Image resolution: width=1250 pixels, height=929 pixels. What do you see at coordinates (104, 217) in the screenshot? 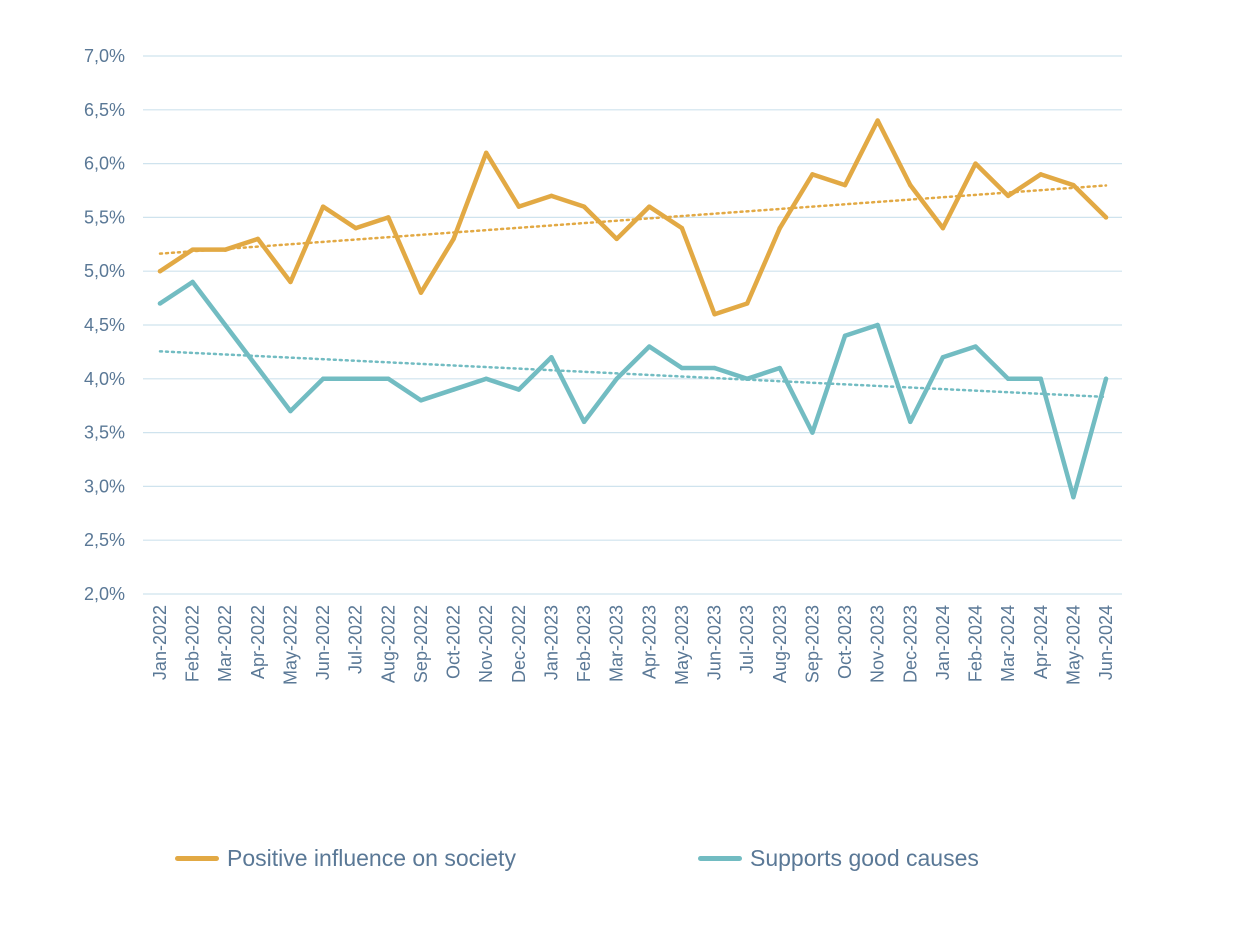
I see `y-tick-label: 5,5%` at bounding box center [104, 217].